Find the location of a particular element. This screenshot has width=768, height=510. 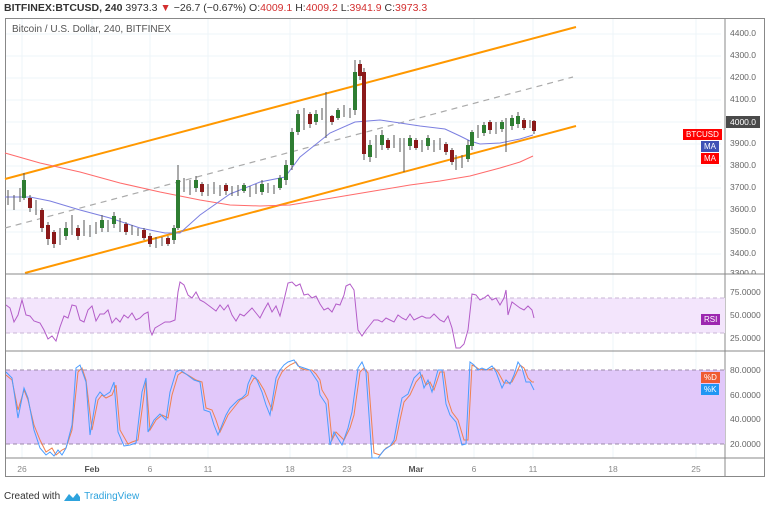

triangle-down-icon: ▼ is located at coordinates (165, 8).